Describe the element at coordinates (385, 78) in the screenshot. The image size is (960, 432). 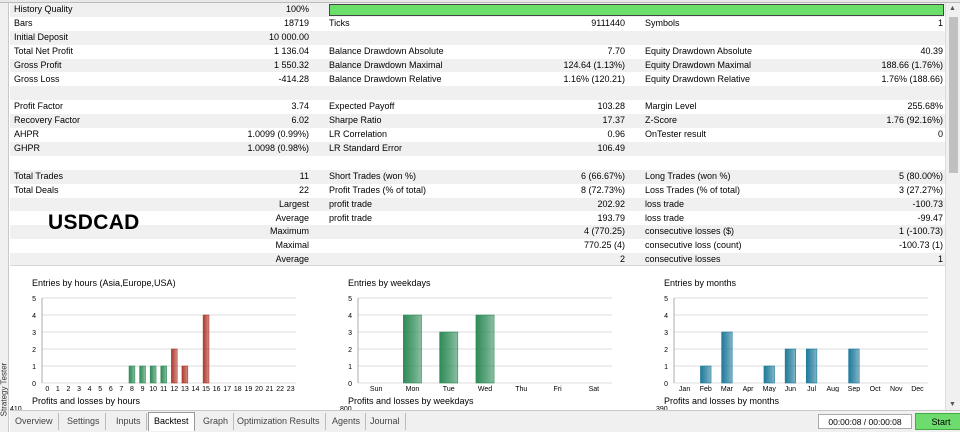
I see `report-label: Balance Drawdown Relative` at that location.